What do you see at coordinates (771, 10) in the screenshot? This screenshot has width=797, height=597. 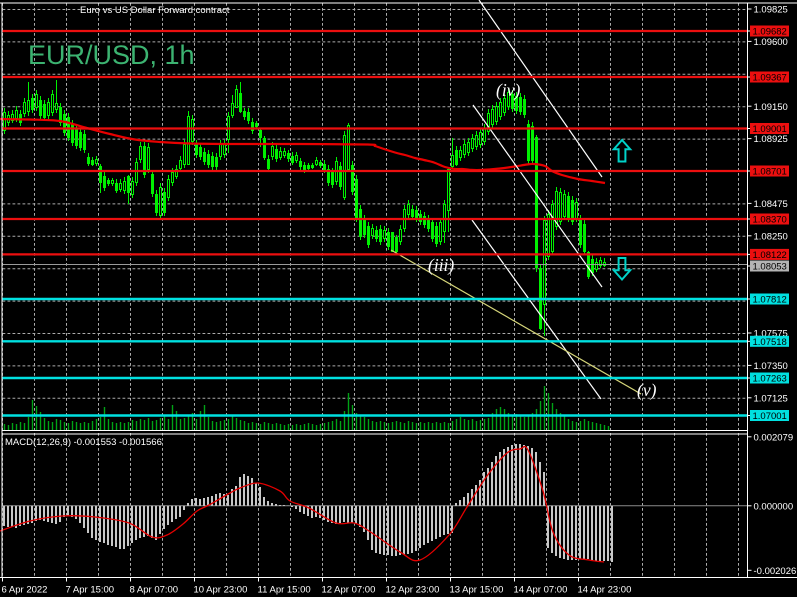 I see `svg-text: 1.09825` at bounding box center [771, 10].